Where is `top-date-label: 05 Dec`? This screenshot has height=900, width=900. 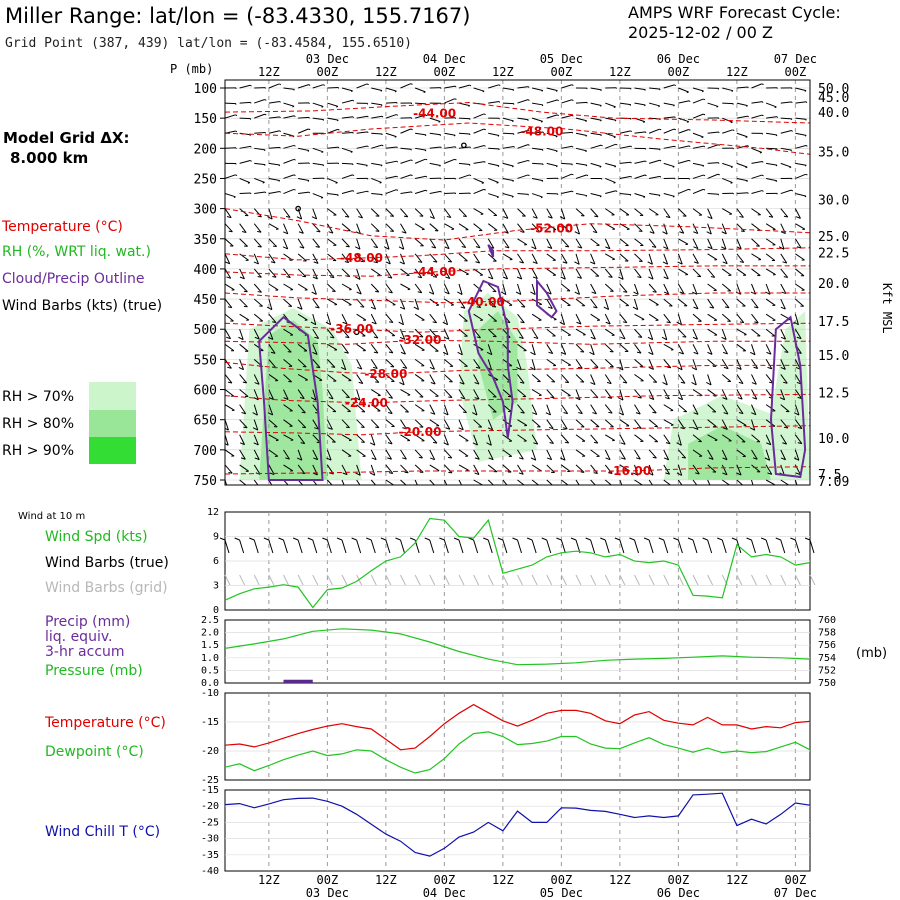
top-date-label: 05 Dec is located at coordinates (561, 59).